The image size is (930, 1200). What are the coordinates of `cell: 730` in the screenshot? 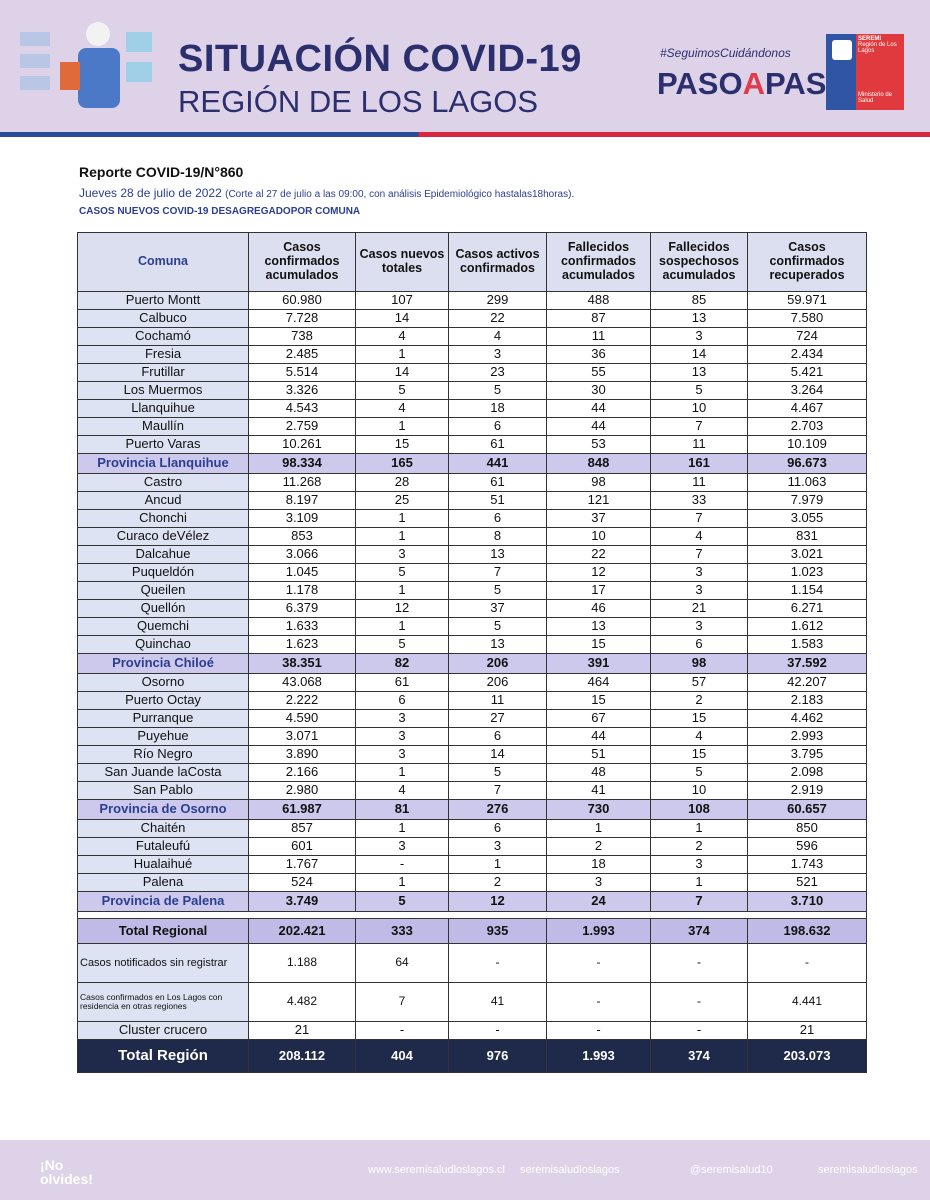 It's located at (598, 809).